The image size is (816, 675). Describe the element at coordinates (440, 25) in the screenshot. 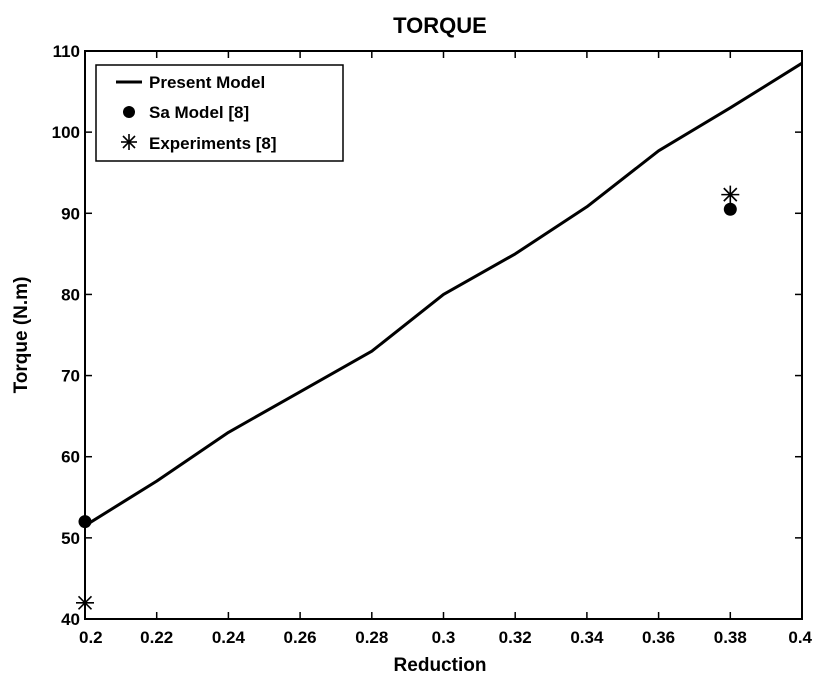

I see `chart-title: TORQUE` at that location.